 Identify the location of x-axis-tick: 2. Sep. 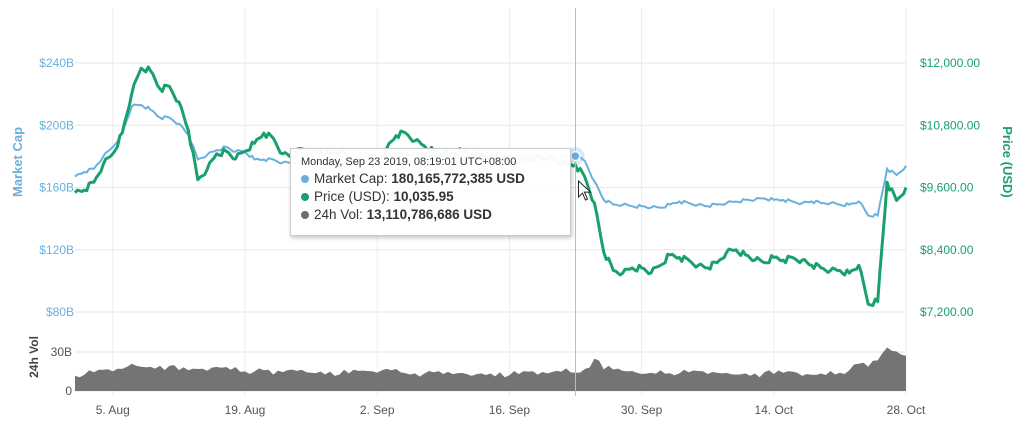
(377, 410).